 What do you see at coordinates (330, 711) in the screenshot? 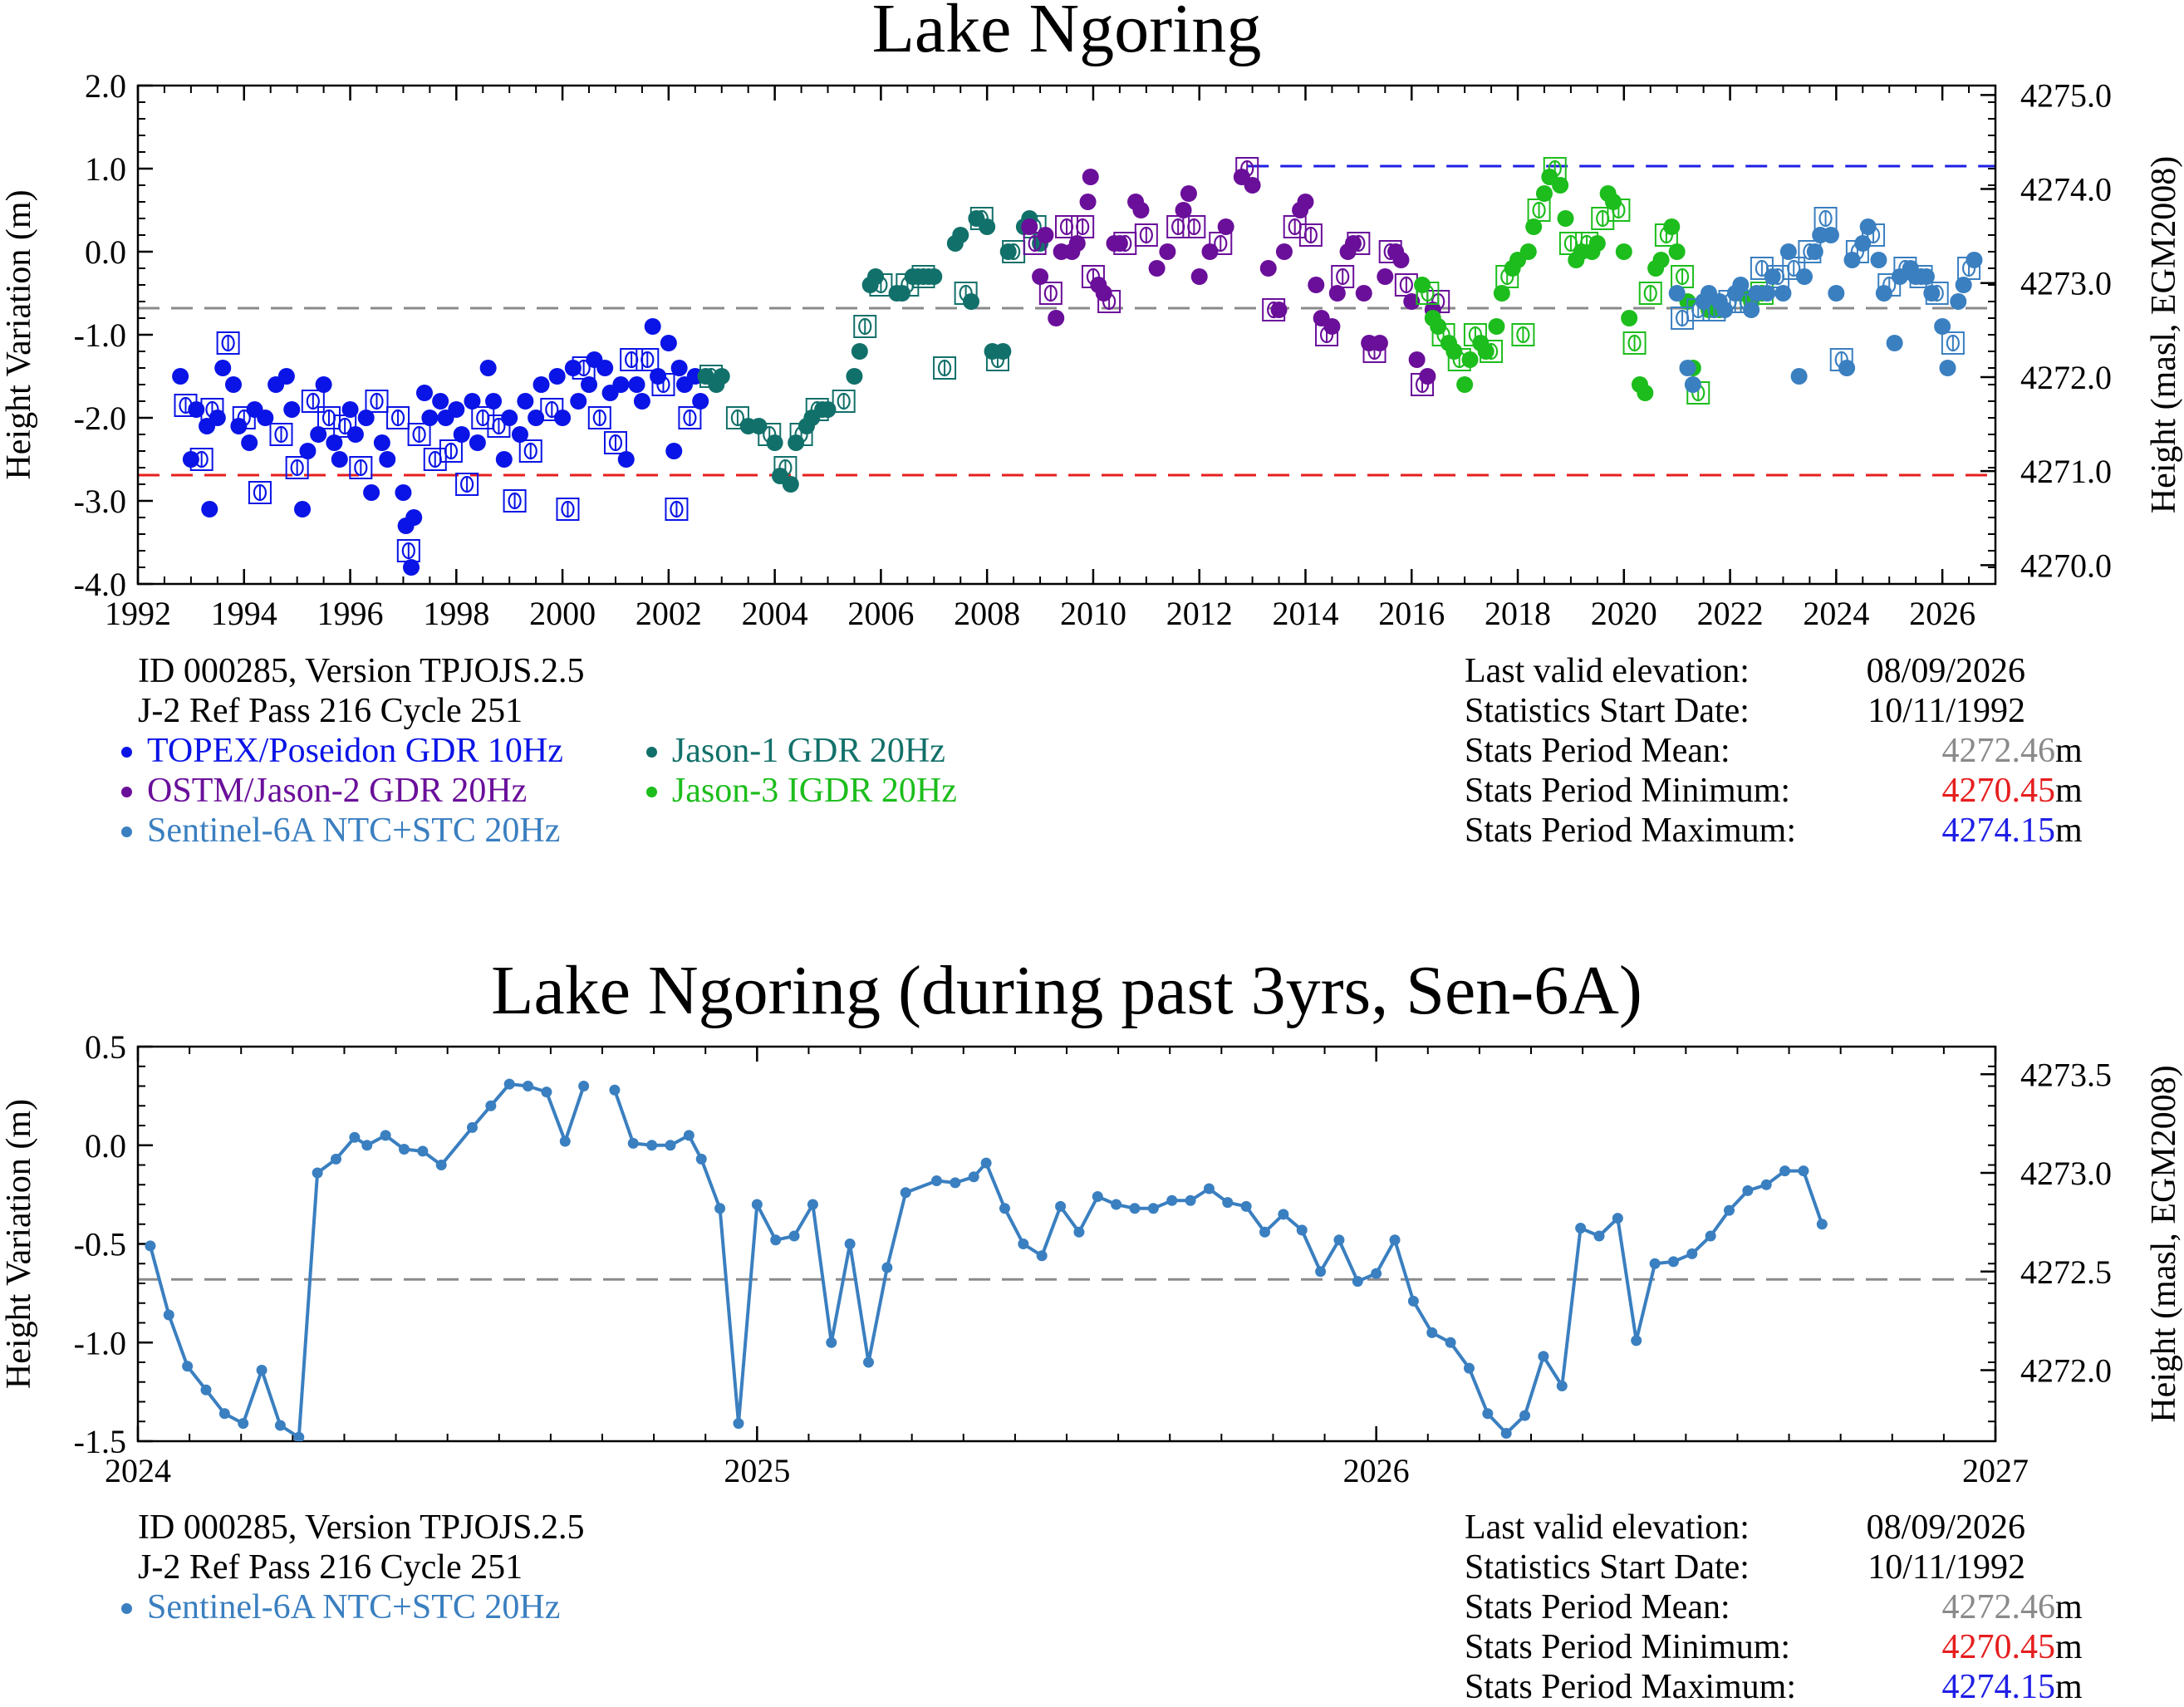
I see `top-pass-line: J-2 Ref Pass 216 Cycle 251` at bounding box center [330, 711].